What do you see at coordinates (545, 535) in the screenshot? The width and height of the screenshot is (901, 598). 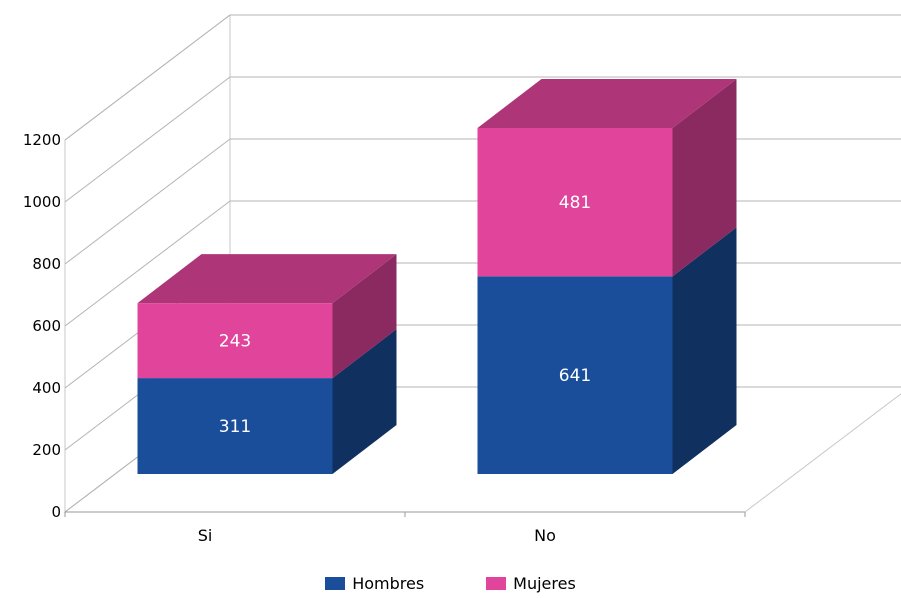 I see `category-label-no: No` at bounding box center [545, 535].